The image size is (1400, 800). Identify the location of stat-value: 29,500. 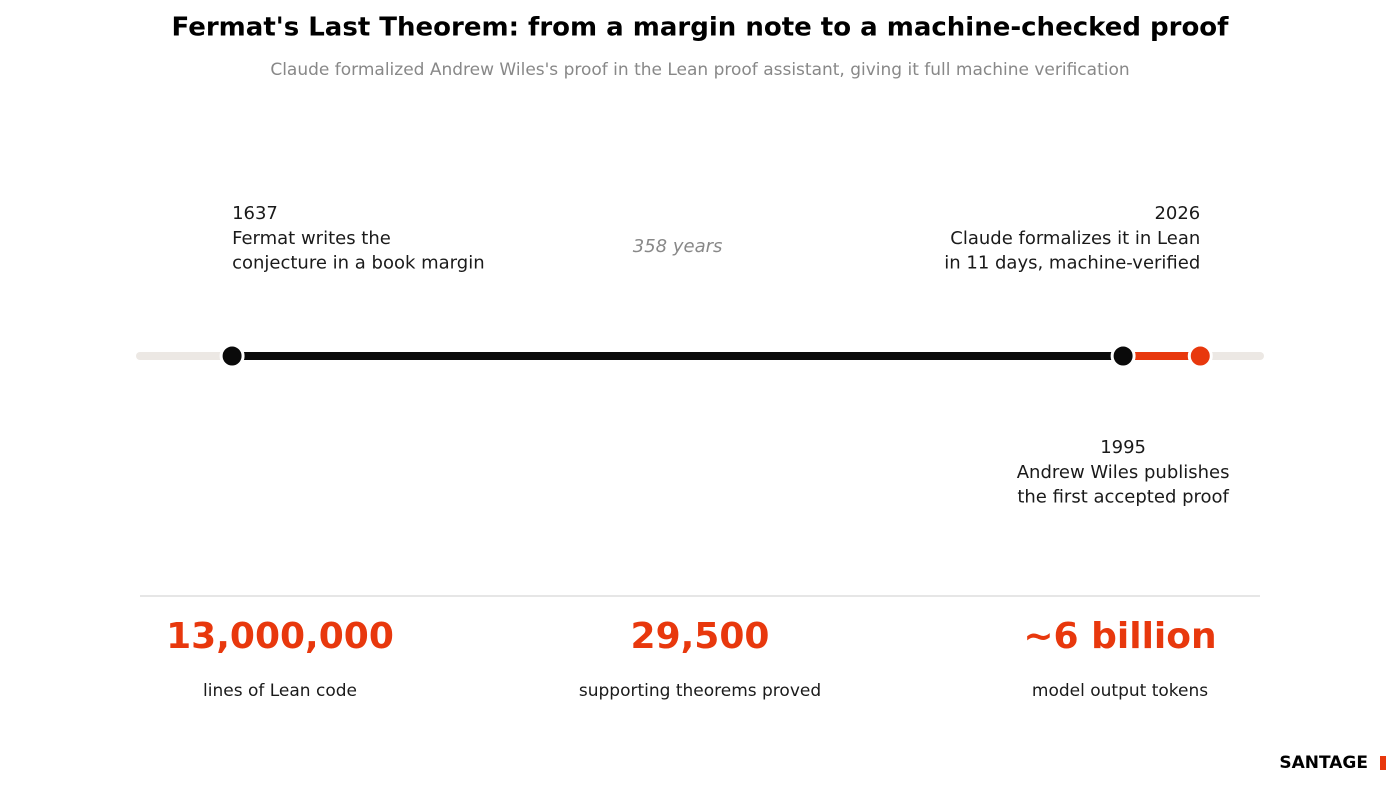
(700, 636).